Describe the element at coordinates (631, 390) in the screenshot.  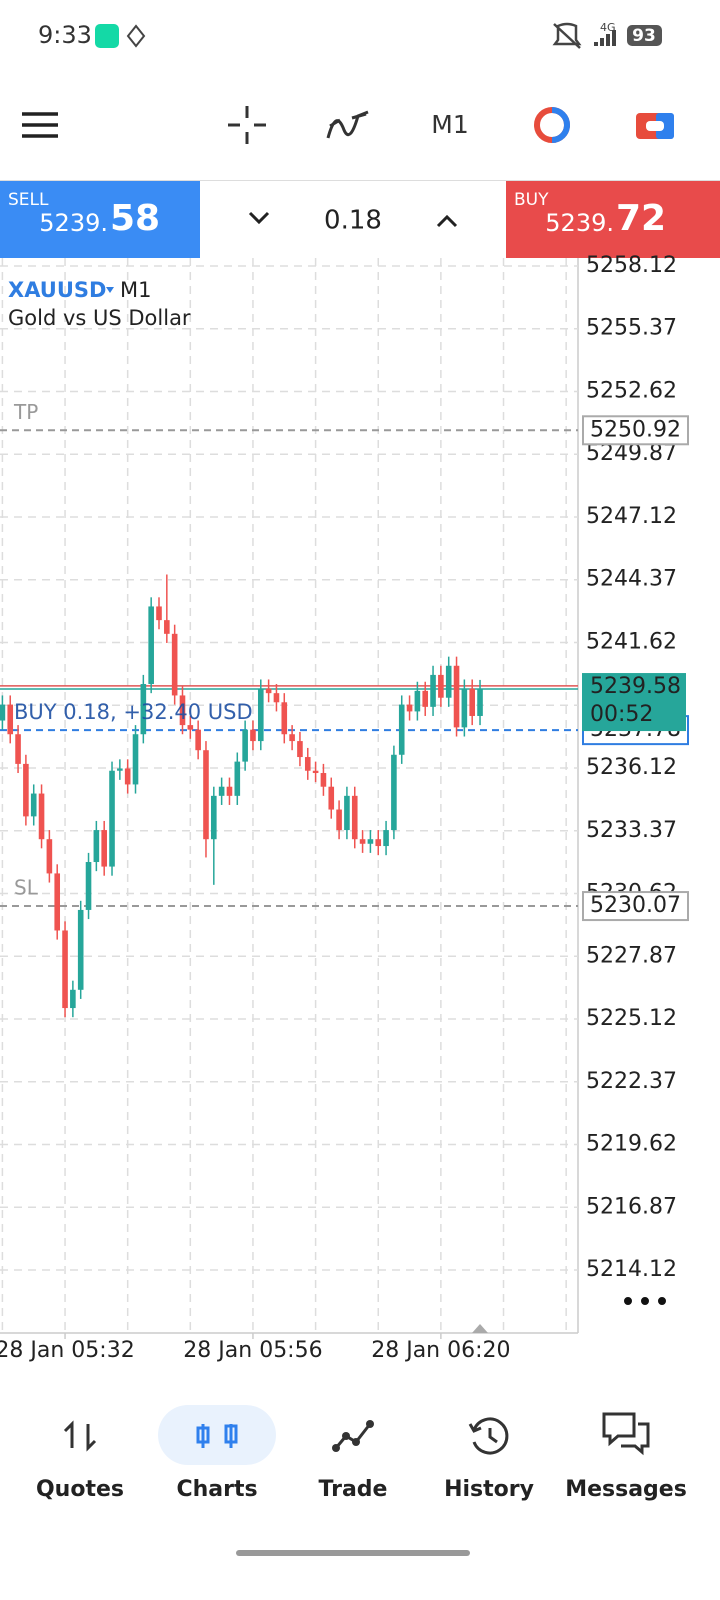
I see `y-tick-label: 5252.62` at that location.